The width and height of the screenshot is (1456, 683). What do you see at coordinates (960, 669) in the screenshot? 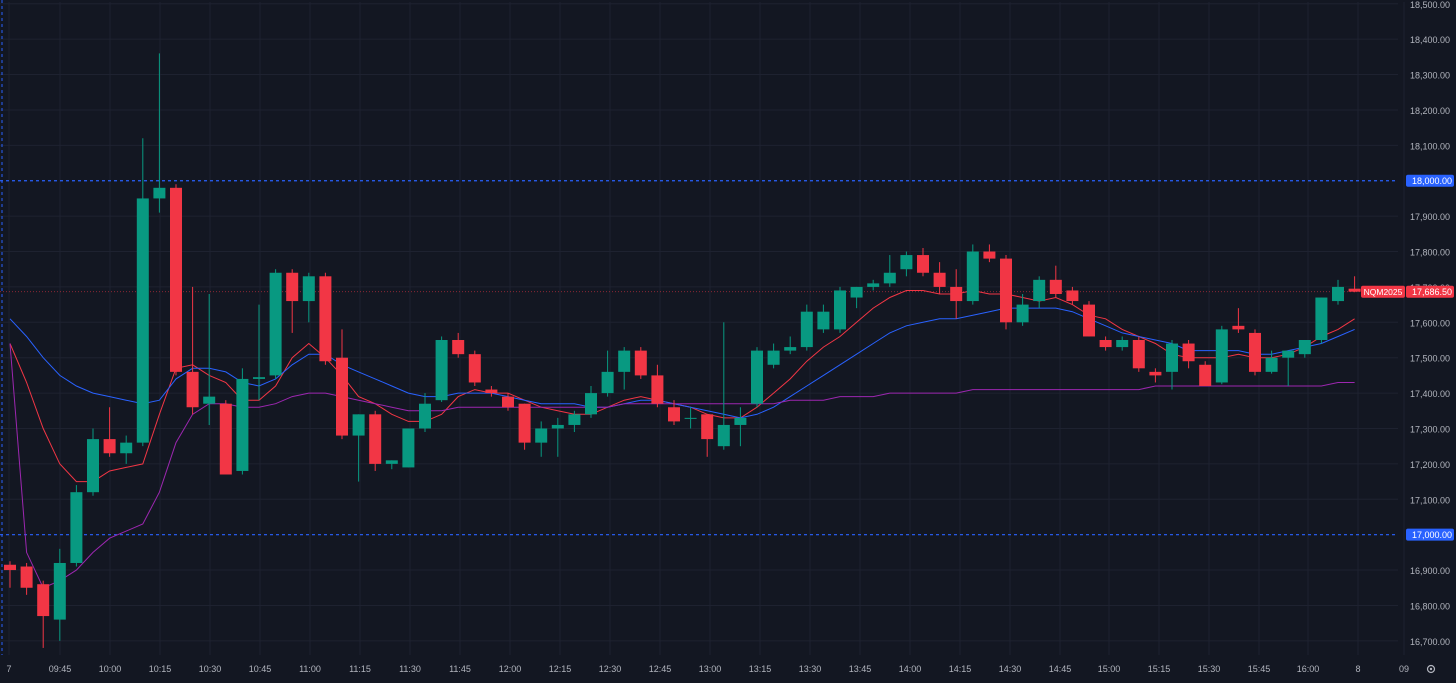
I see `x-tick-label: 14:15` at bounding box center [960, 669].